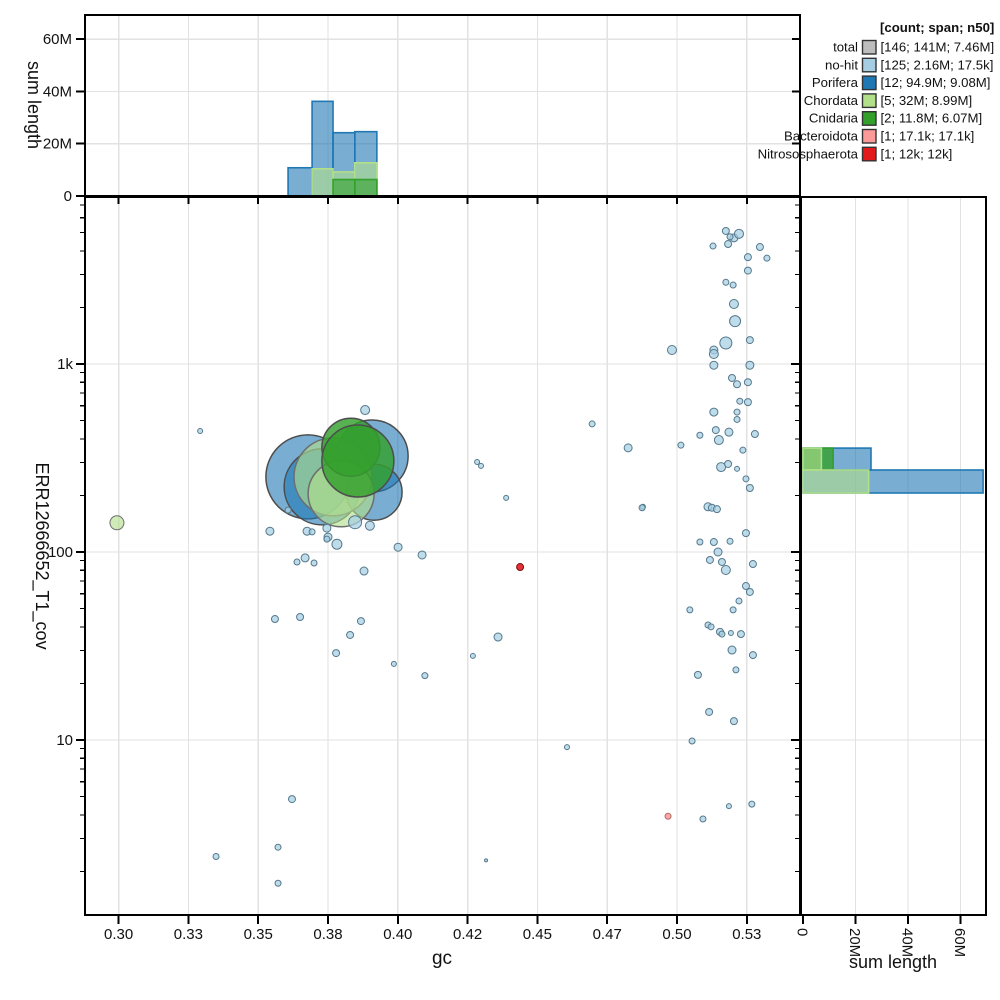  Describe the element at coordinates (927, 100) in the screenshot. I see `legend-value-Chordata: [5; 32M; 8.99M]` at that location.